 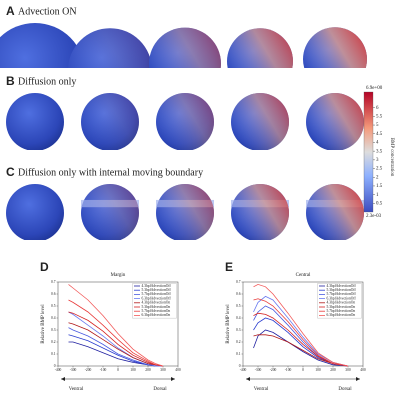 I want to click on panel-letter: E, so click(x=229, y=267).